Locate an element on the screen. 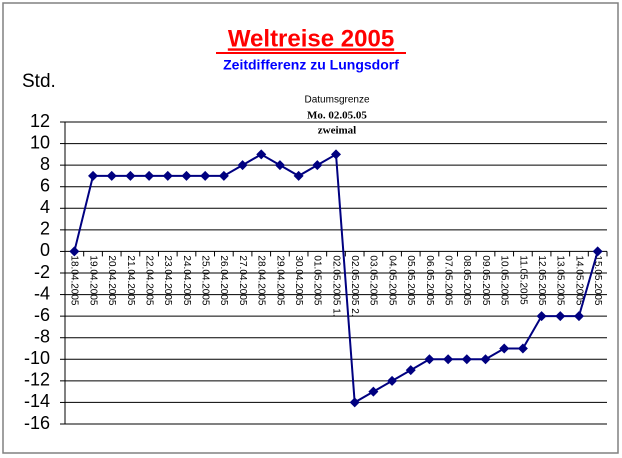 The image size is (622, 458). y-tick-label: -14 is located at coordinates (37, 401).